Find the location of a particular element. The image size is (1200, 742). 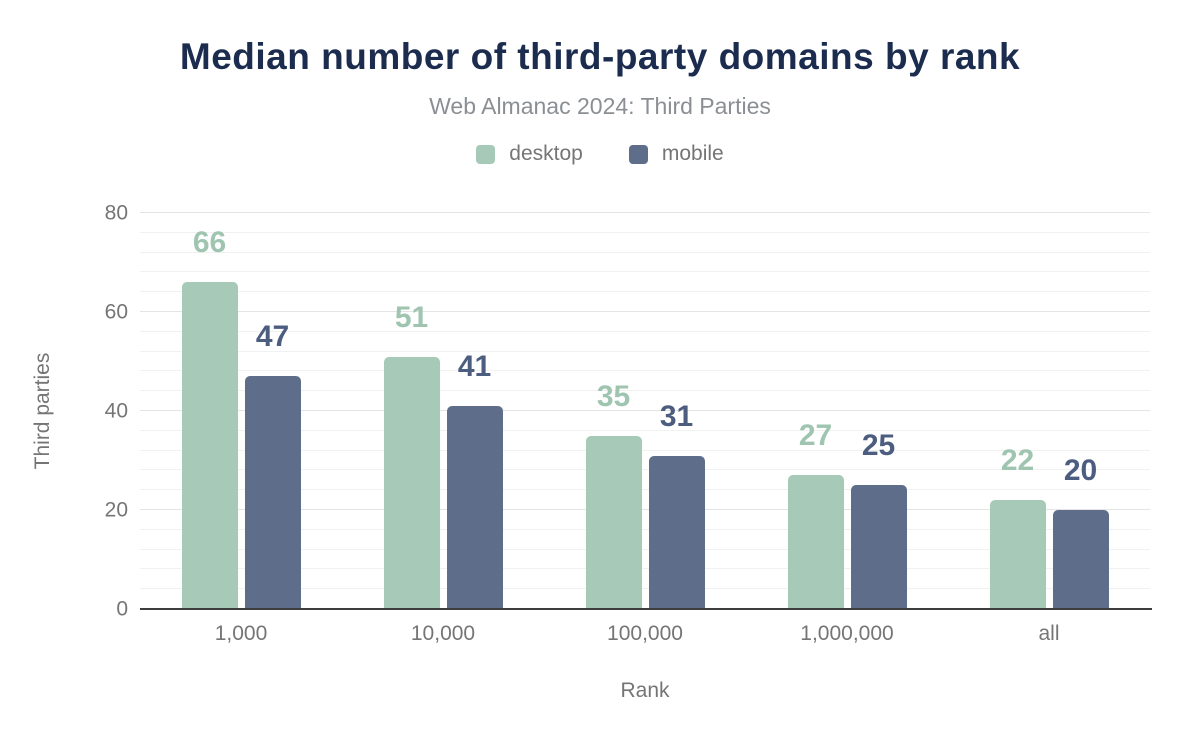

x-axis-title: Rank is located at coordinates (645, 690).